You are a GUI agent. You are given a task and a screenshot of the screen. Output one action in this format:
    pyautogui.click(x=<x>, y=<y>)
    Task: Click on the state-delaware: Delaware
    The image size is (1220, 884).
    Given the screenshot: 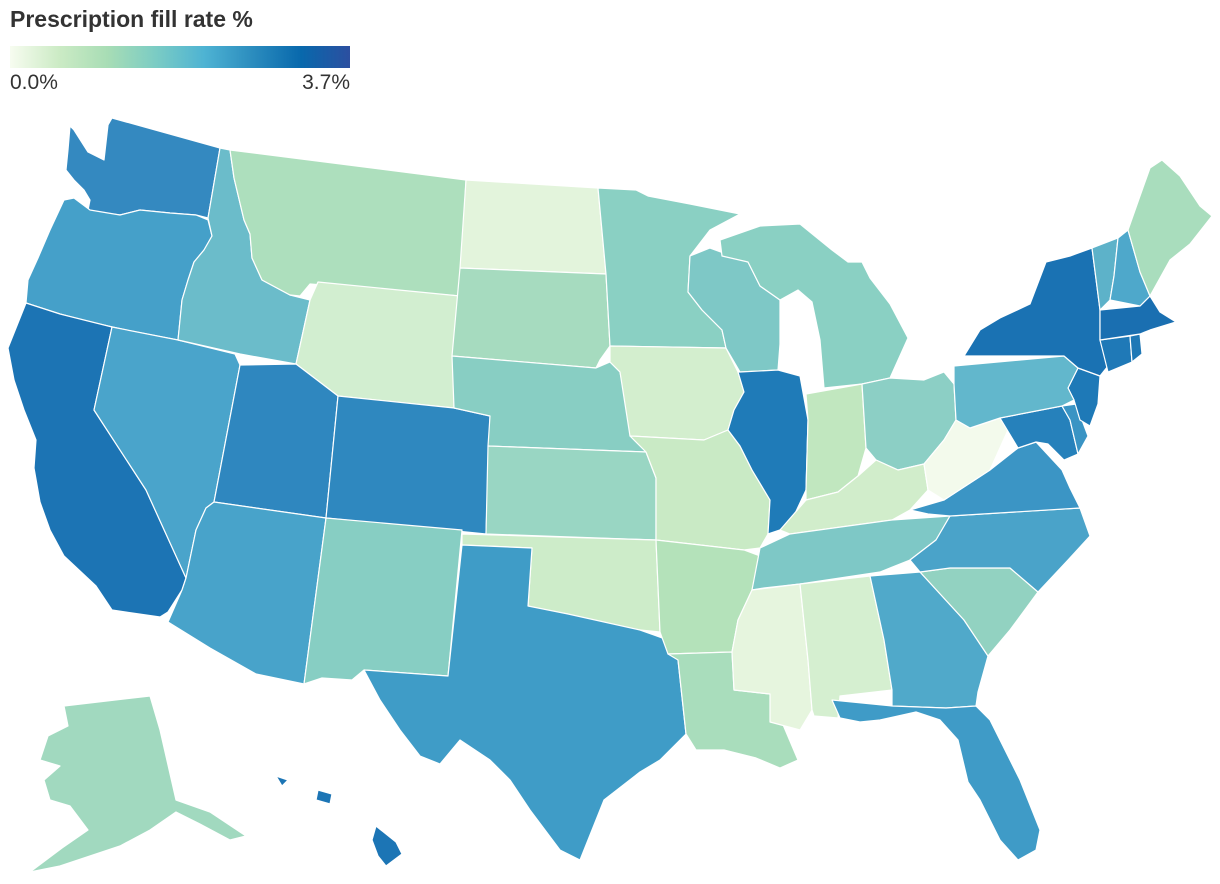 What is the action you would take?
    pyautogui.click(x=1075, y=429)
    